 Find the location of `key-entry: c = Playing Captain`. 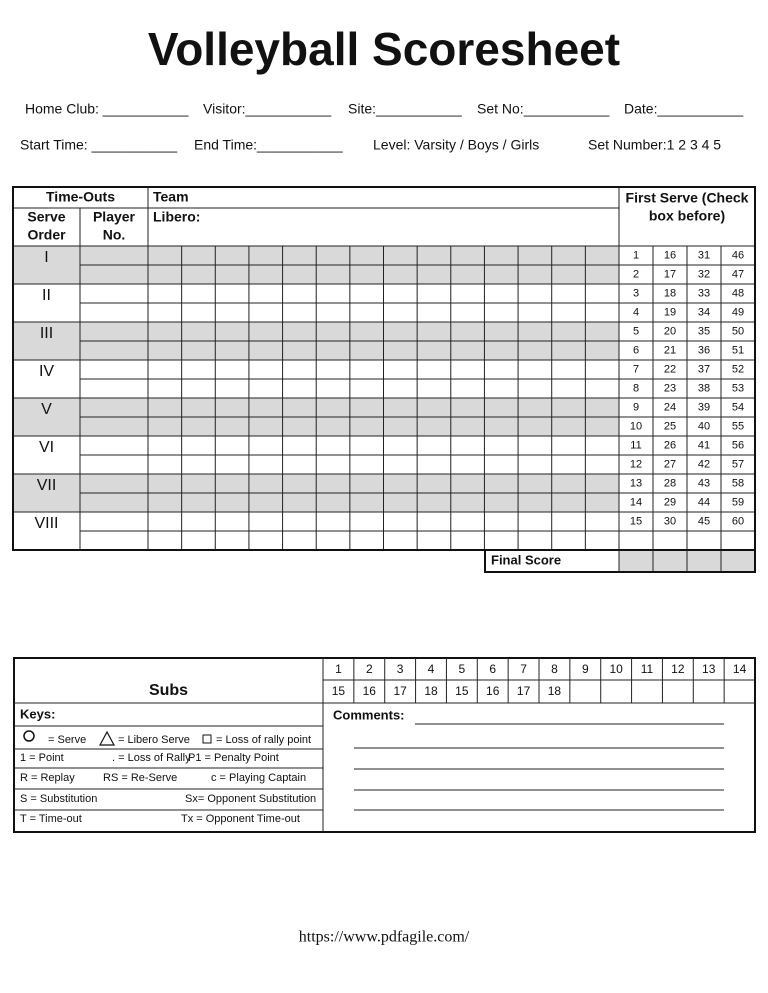

key-entry: c = Playing Captain is located at coordinates (258, 778).